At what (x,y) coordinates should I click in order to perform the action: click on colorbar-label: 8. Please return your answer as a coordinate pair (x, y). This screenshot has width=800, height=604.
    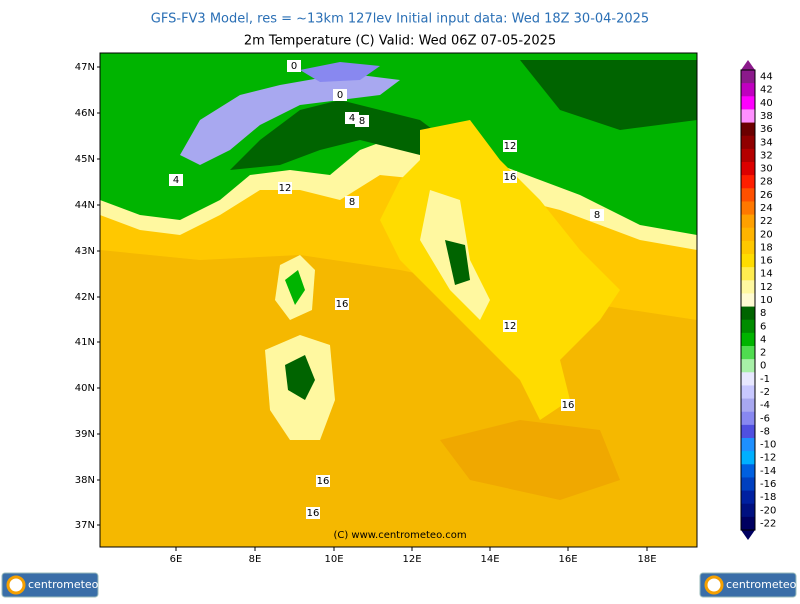
    Looking at the image, I should click on (763, 313).